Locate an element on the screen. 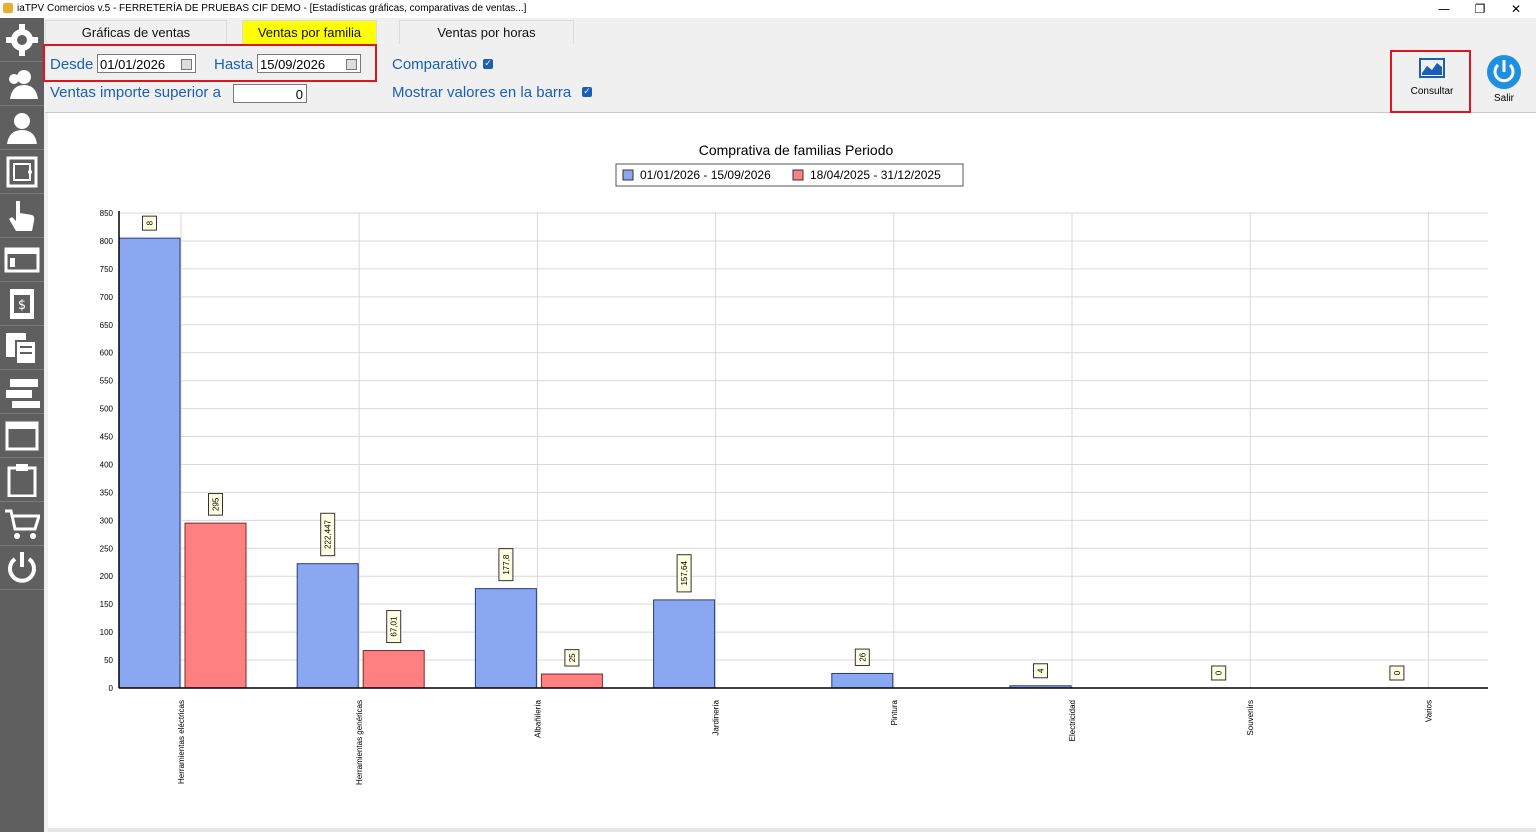 This screenshot has height=832, width=1536. hasta-date-field: 15/09/2026 is located at coordinates (309, 63).